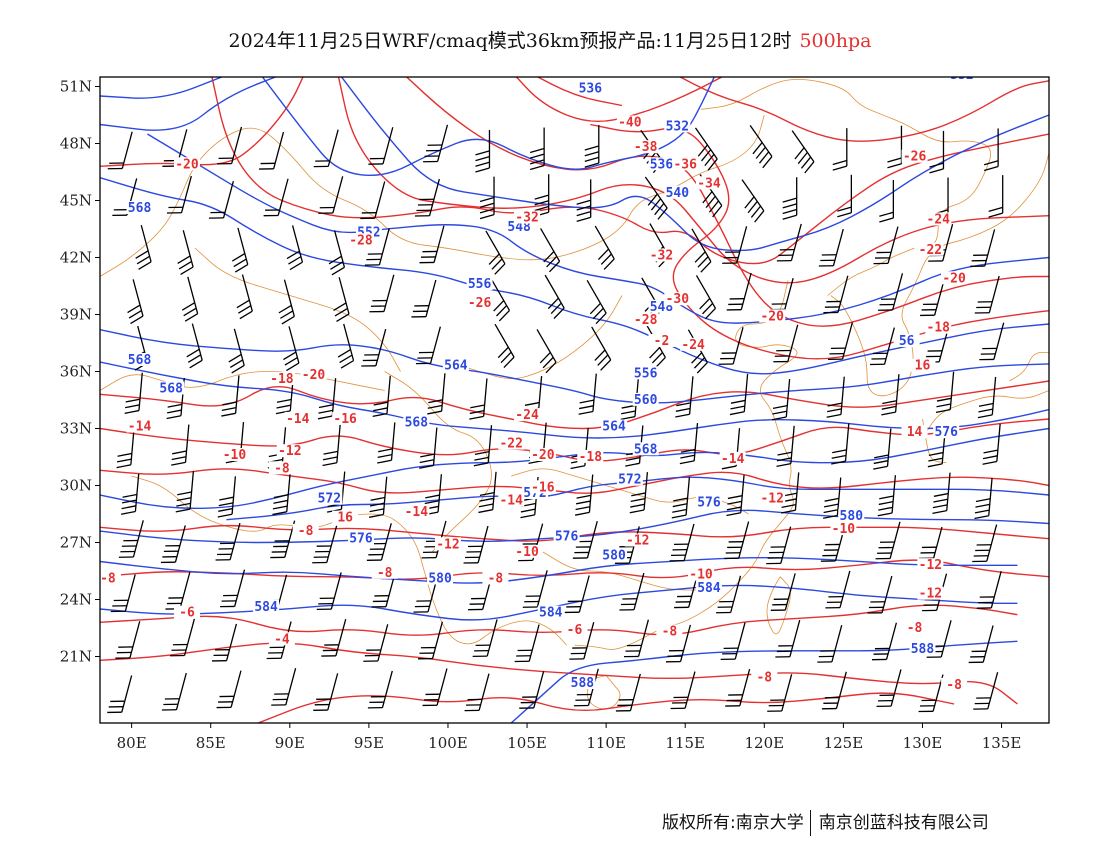  I want to click on temperature-contour-label: -18, so click(282, 379).